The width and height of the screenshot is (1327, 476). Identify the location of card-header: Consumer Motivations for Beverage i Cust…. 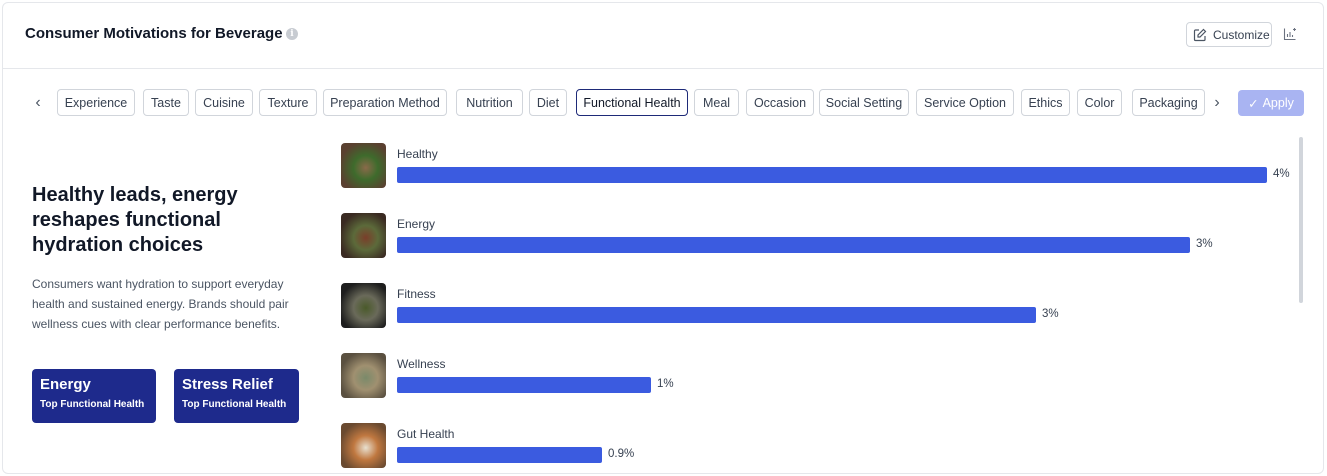
(663, 36).